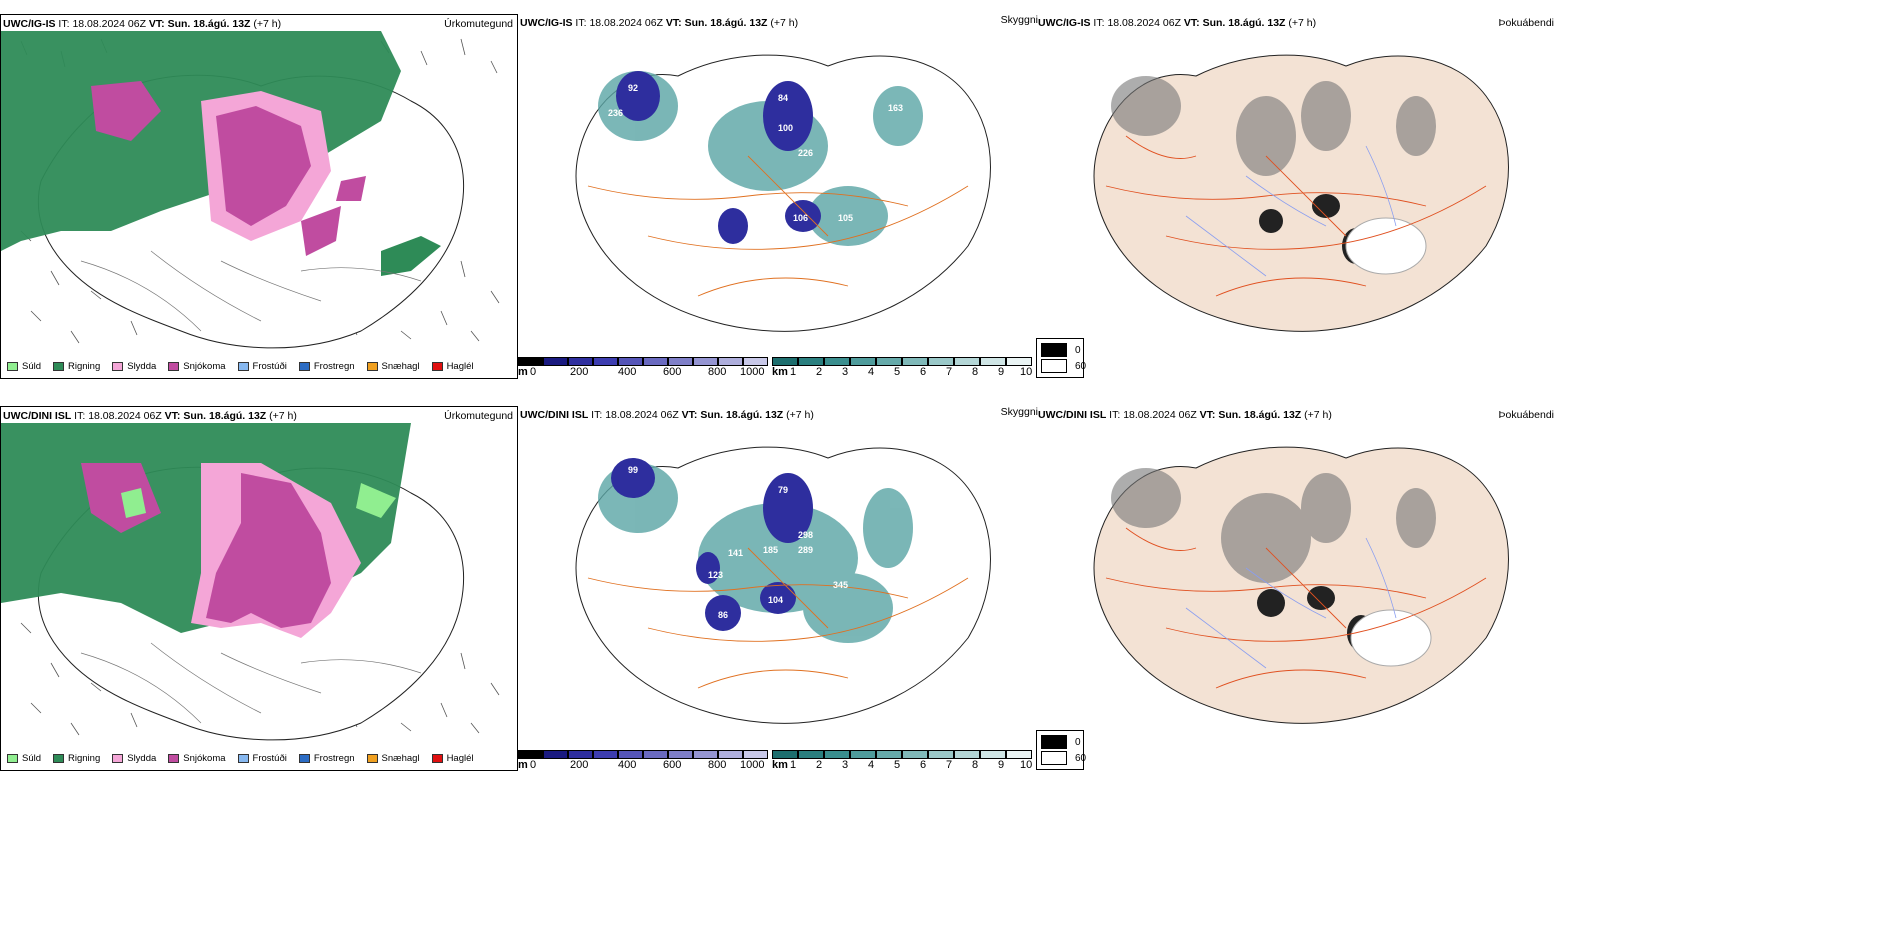 The image size is (1900, 950). What do you see at coordinates (770, 550) in the screenshot?
I see `cloud-label: 185` at bounding box center [770, 550].